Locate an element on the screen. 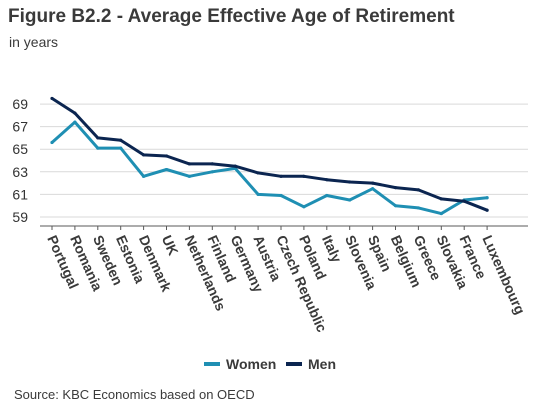  y-tick-label: 67 is located at coordinates (20, 127).